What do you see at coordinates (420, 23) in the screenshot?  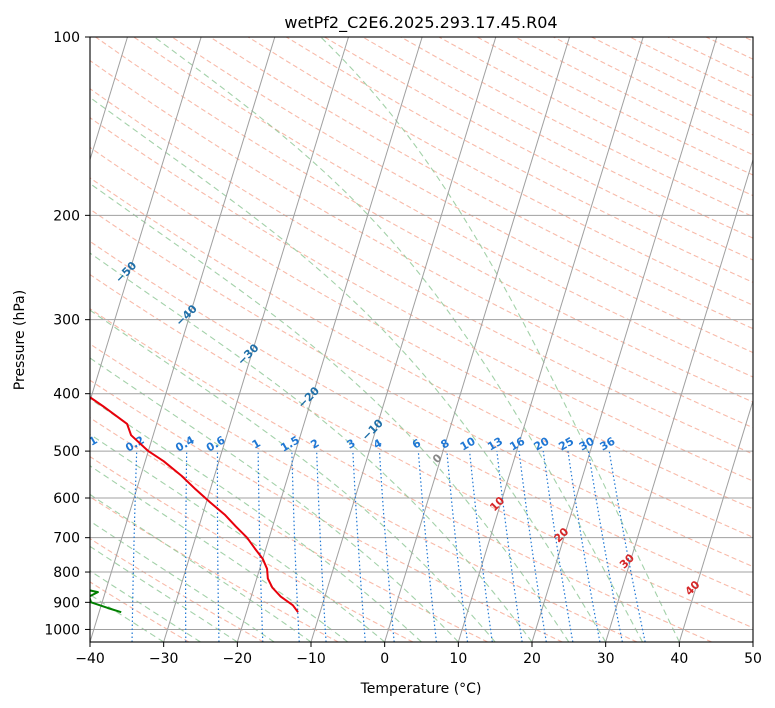 I see `chart-title: wetPf2_C2E6.2025.293.17.45.R04` at bounding box center [420, 23].